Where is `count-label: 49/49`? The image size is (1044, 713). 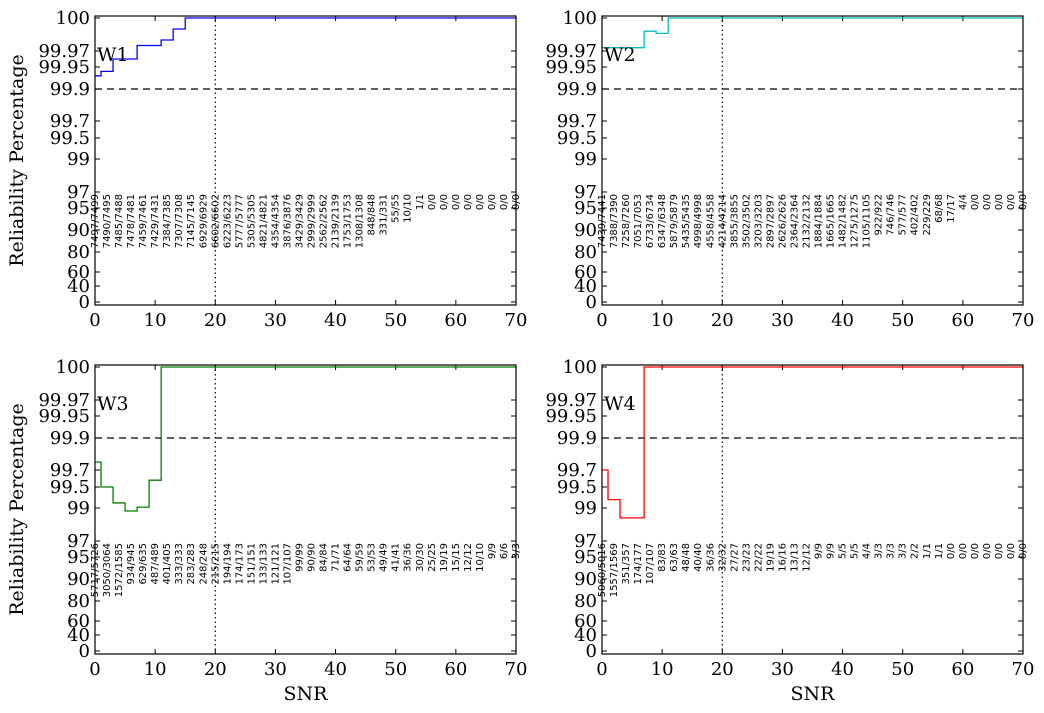
count-label: 49/49 is located at coordinates (384, 557).